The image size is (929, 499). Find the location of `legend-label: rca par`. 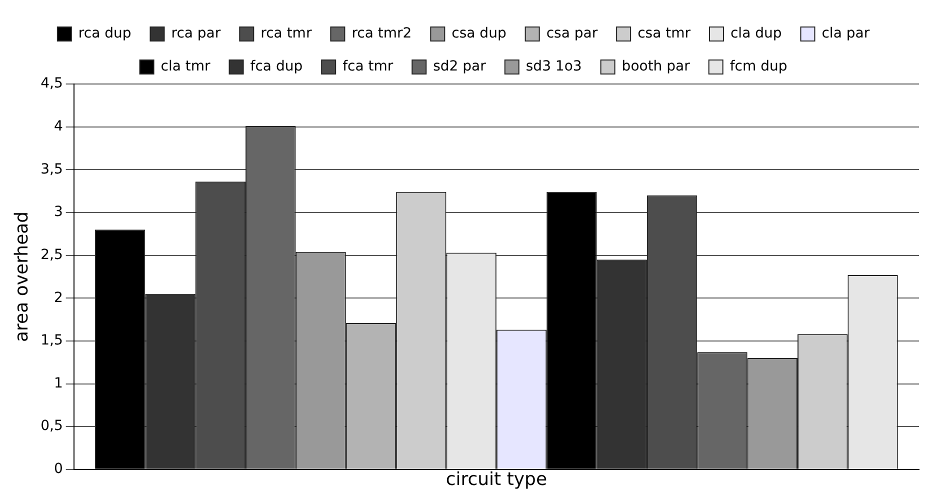

legend-label: rca par is located at coordinates (196, 34).